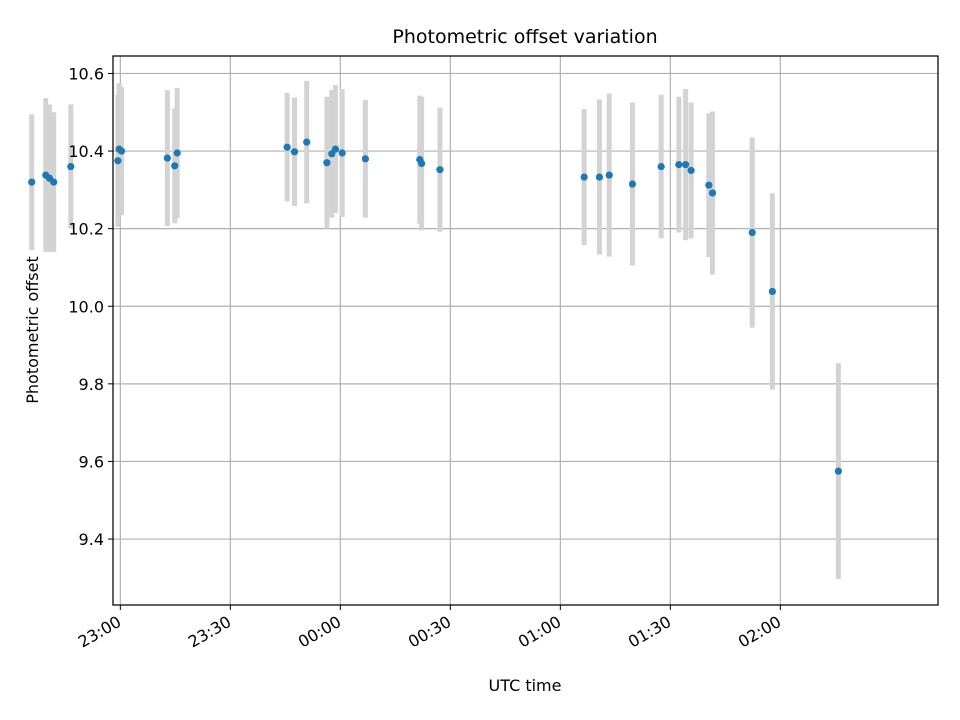  Describe the element at coordinates (91, 384) in the screenshot. I see `y-tick-label: 9.8` at that location.